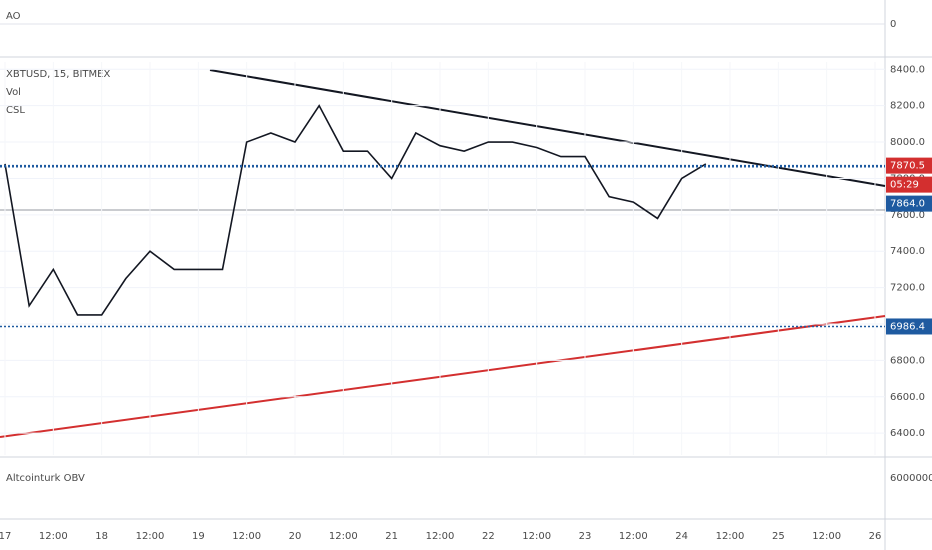 This screenshot has width=932, height=550. What do you see at coordinates (907, 360) in the screenshot?
I see `y-tick-label: 6800.0` at bounding box center [907, 360].